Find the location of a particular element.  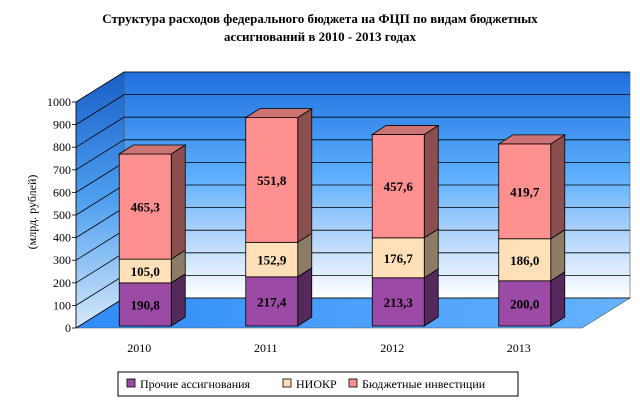

data-label-2013-1: 186,0 is located at coordinates (524, 260).